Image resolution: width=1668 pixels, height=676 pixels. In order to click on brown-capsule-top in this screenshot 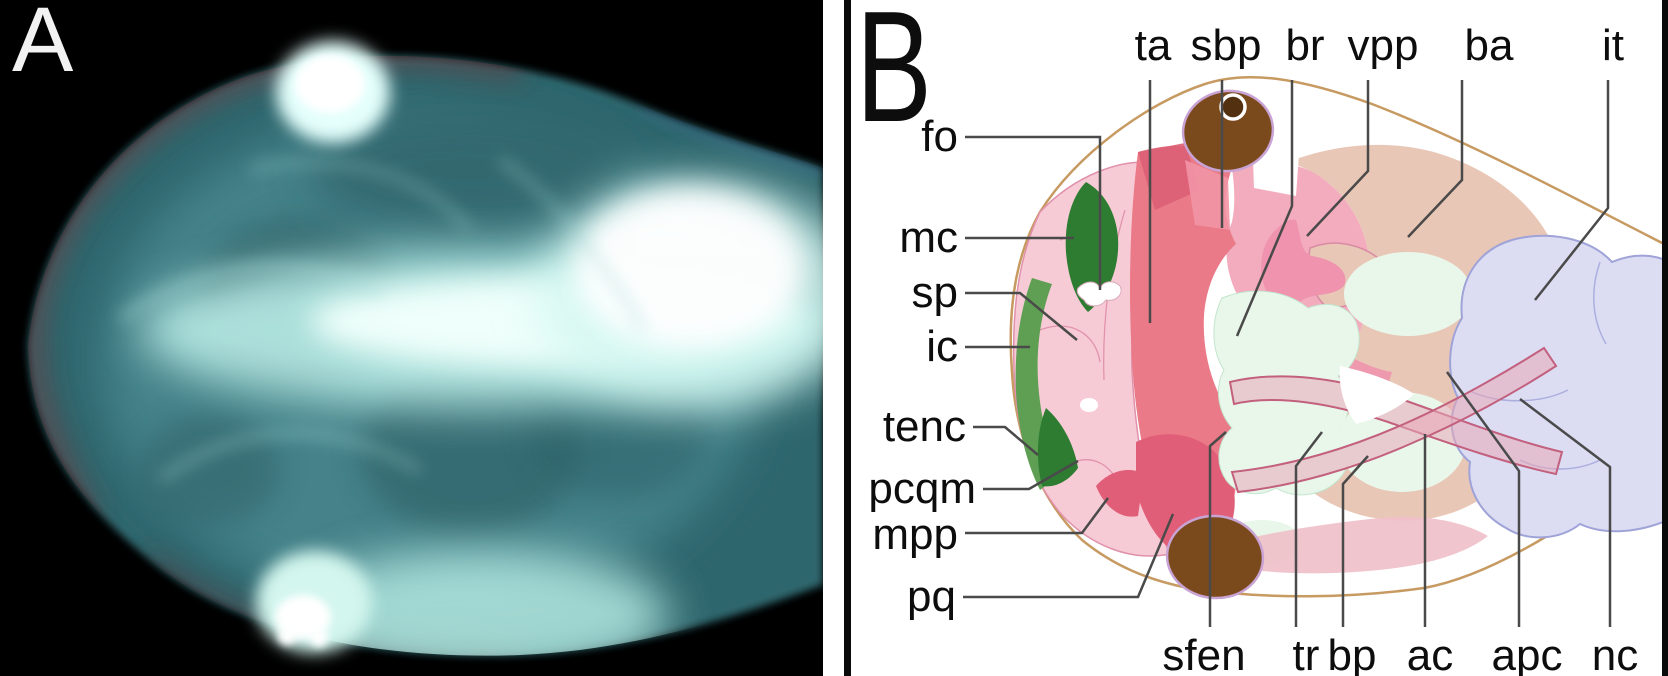, I will do `click(1228, 131)`.